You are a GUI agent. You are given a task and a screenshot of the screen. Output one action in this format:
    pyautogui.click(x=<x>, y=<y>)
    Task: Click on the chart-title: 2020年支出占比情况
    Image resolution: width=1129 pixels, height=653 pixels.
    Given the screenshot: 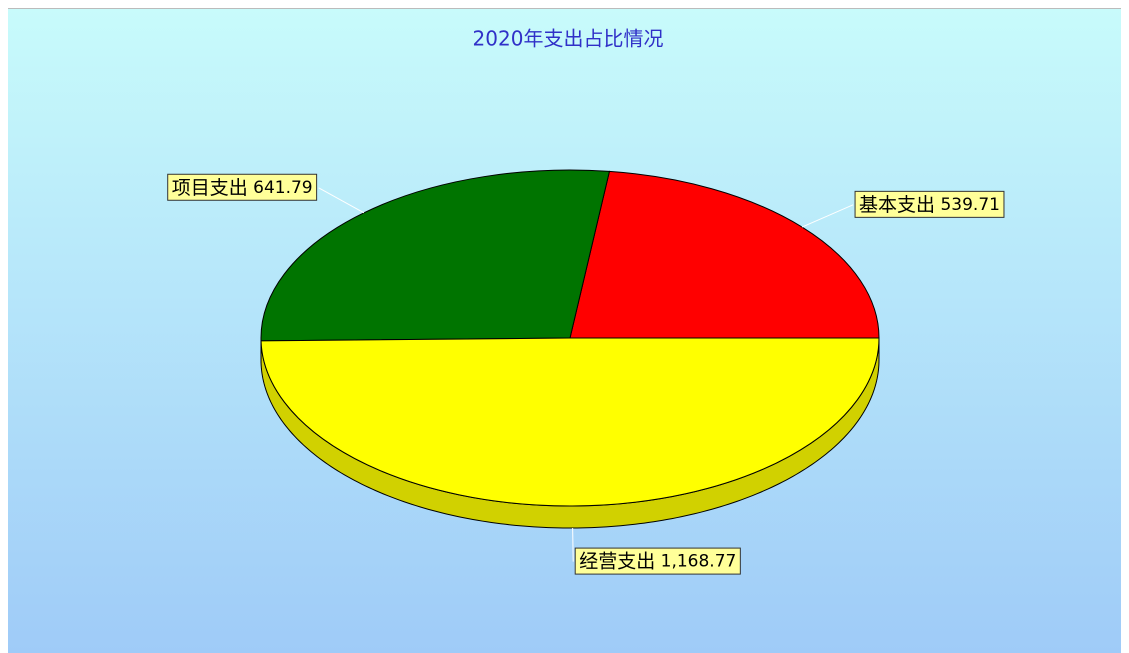 What is the action you would take?
    pyautogui.click(x=568, y=39)
    